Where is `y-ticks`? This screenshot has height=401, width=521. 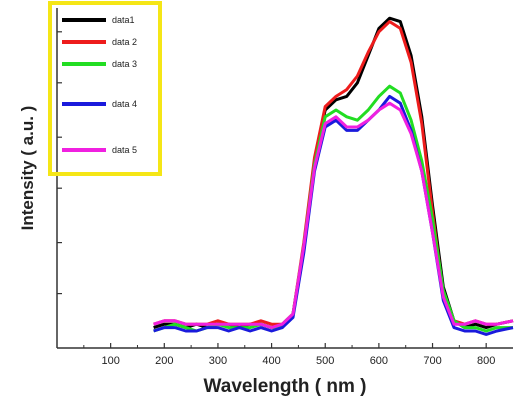
y-ticks is located at coordinates (59, 163).